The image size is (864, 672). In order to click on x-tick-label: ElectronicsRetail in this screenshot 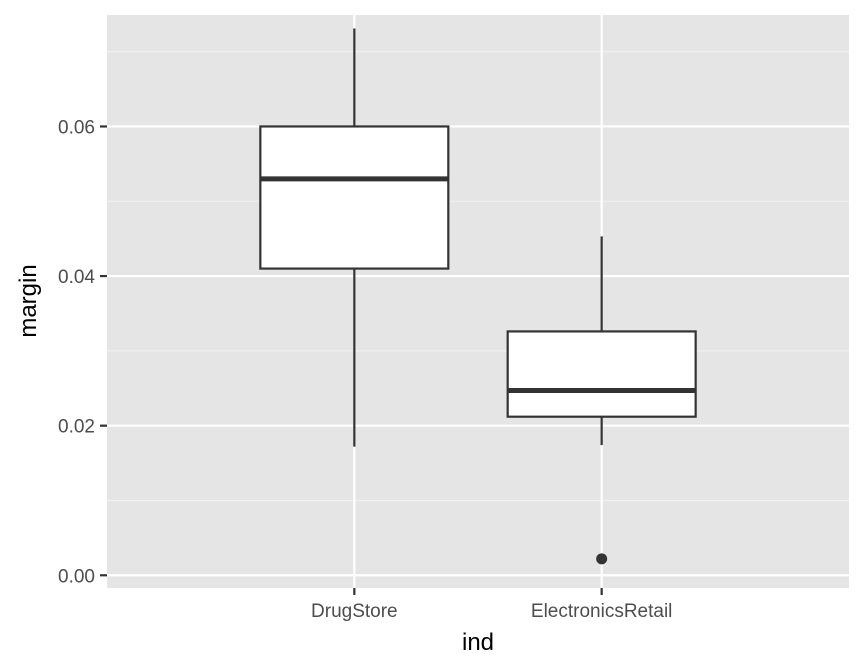, I will do `click(602, 611)`.